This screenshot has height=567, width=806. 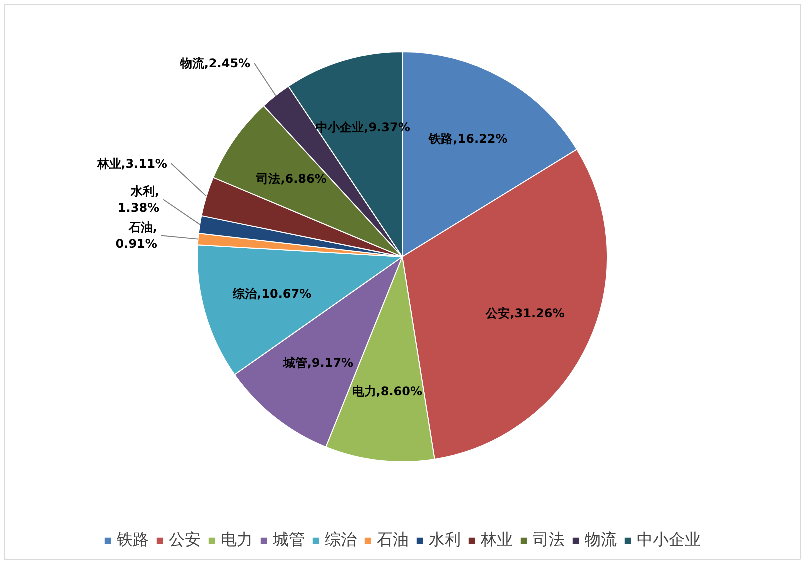 What do you see at coordinates (341, 540) in the screenshot?
I see `legend-label: 综治` at bounding box center [341, 540].